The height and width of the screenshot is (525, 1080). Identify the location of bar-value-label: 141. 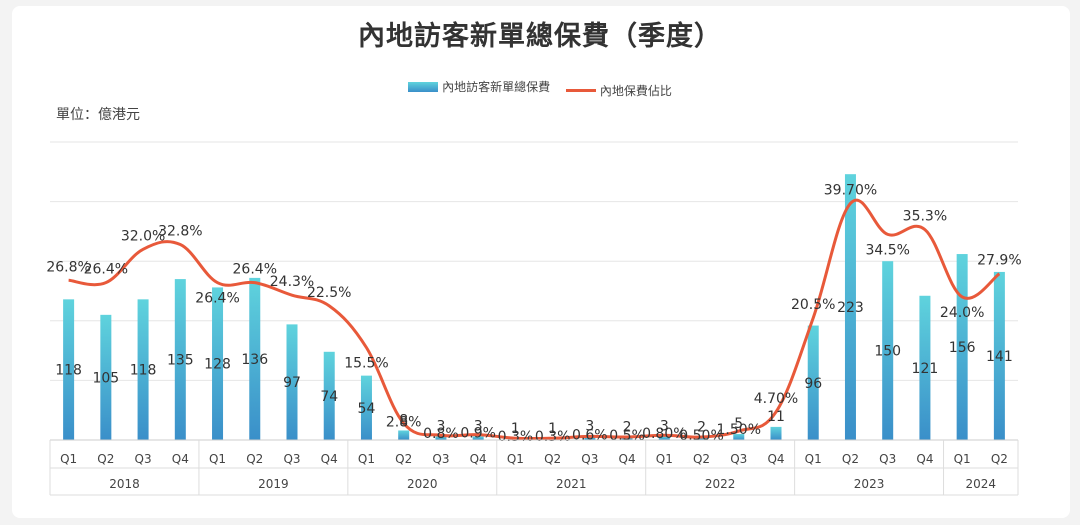
(999, 357).